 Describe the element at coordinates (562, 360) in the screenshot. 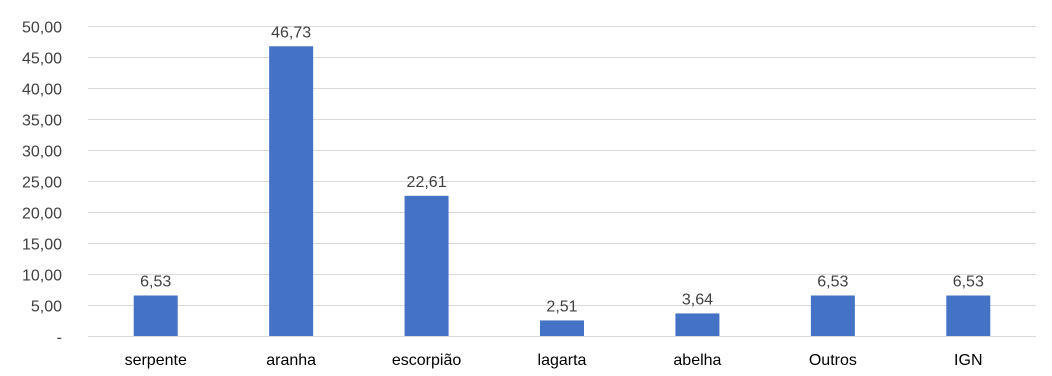

I see `category-label: lagarta` at that location.